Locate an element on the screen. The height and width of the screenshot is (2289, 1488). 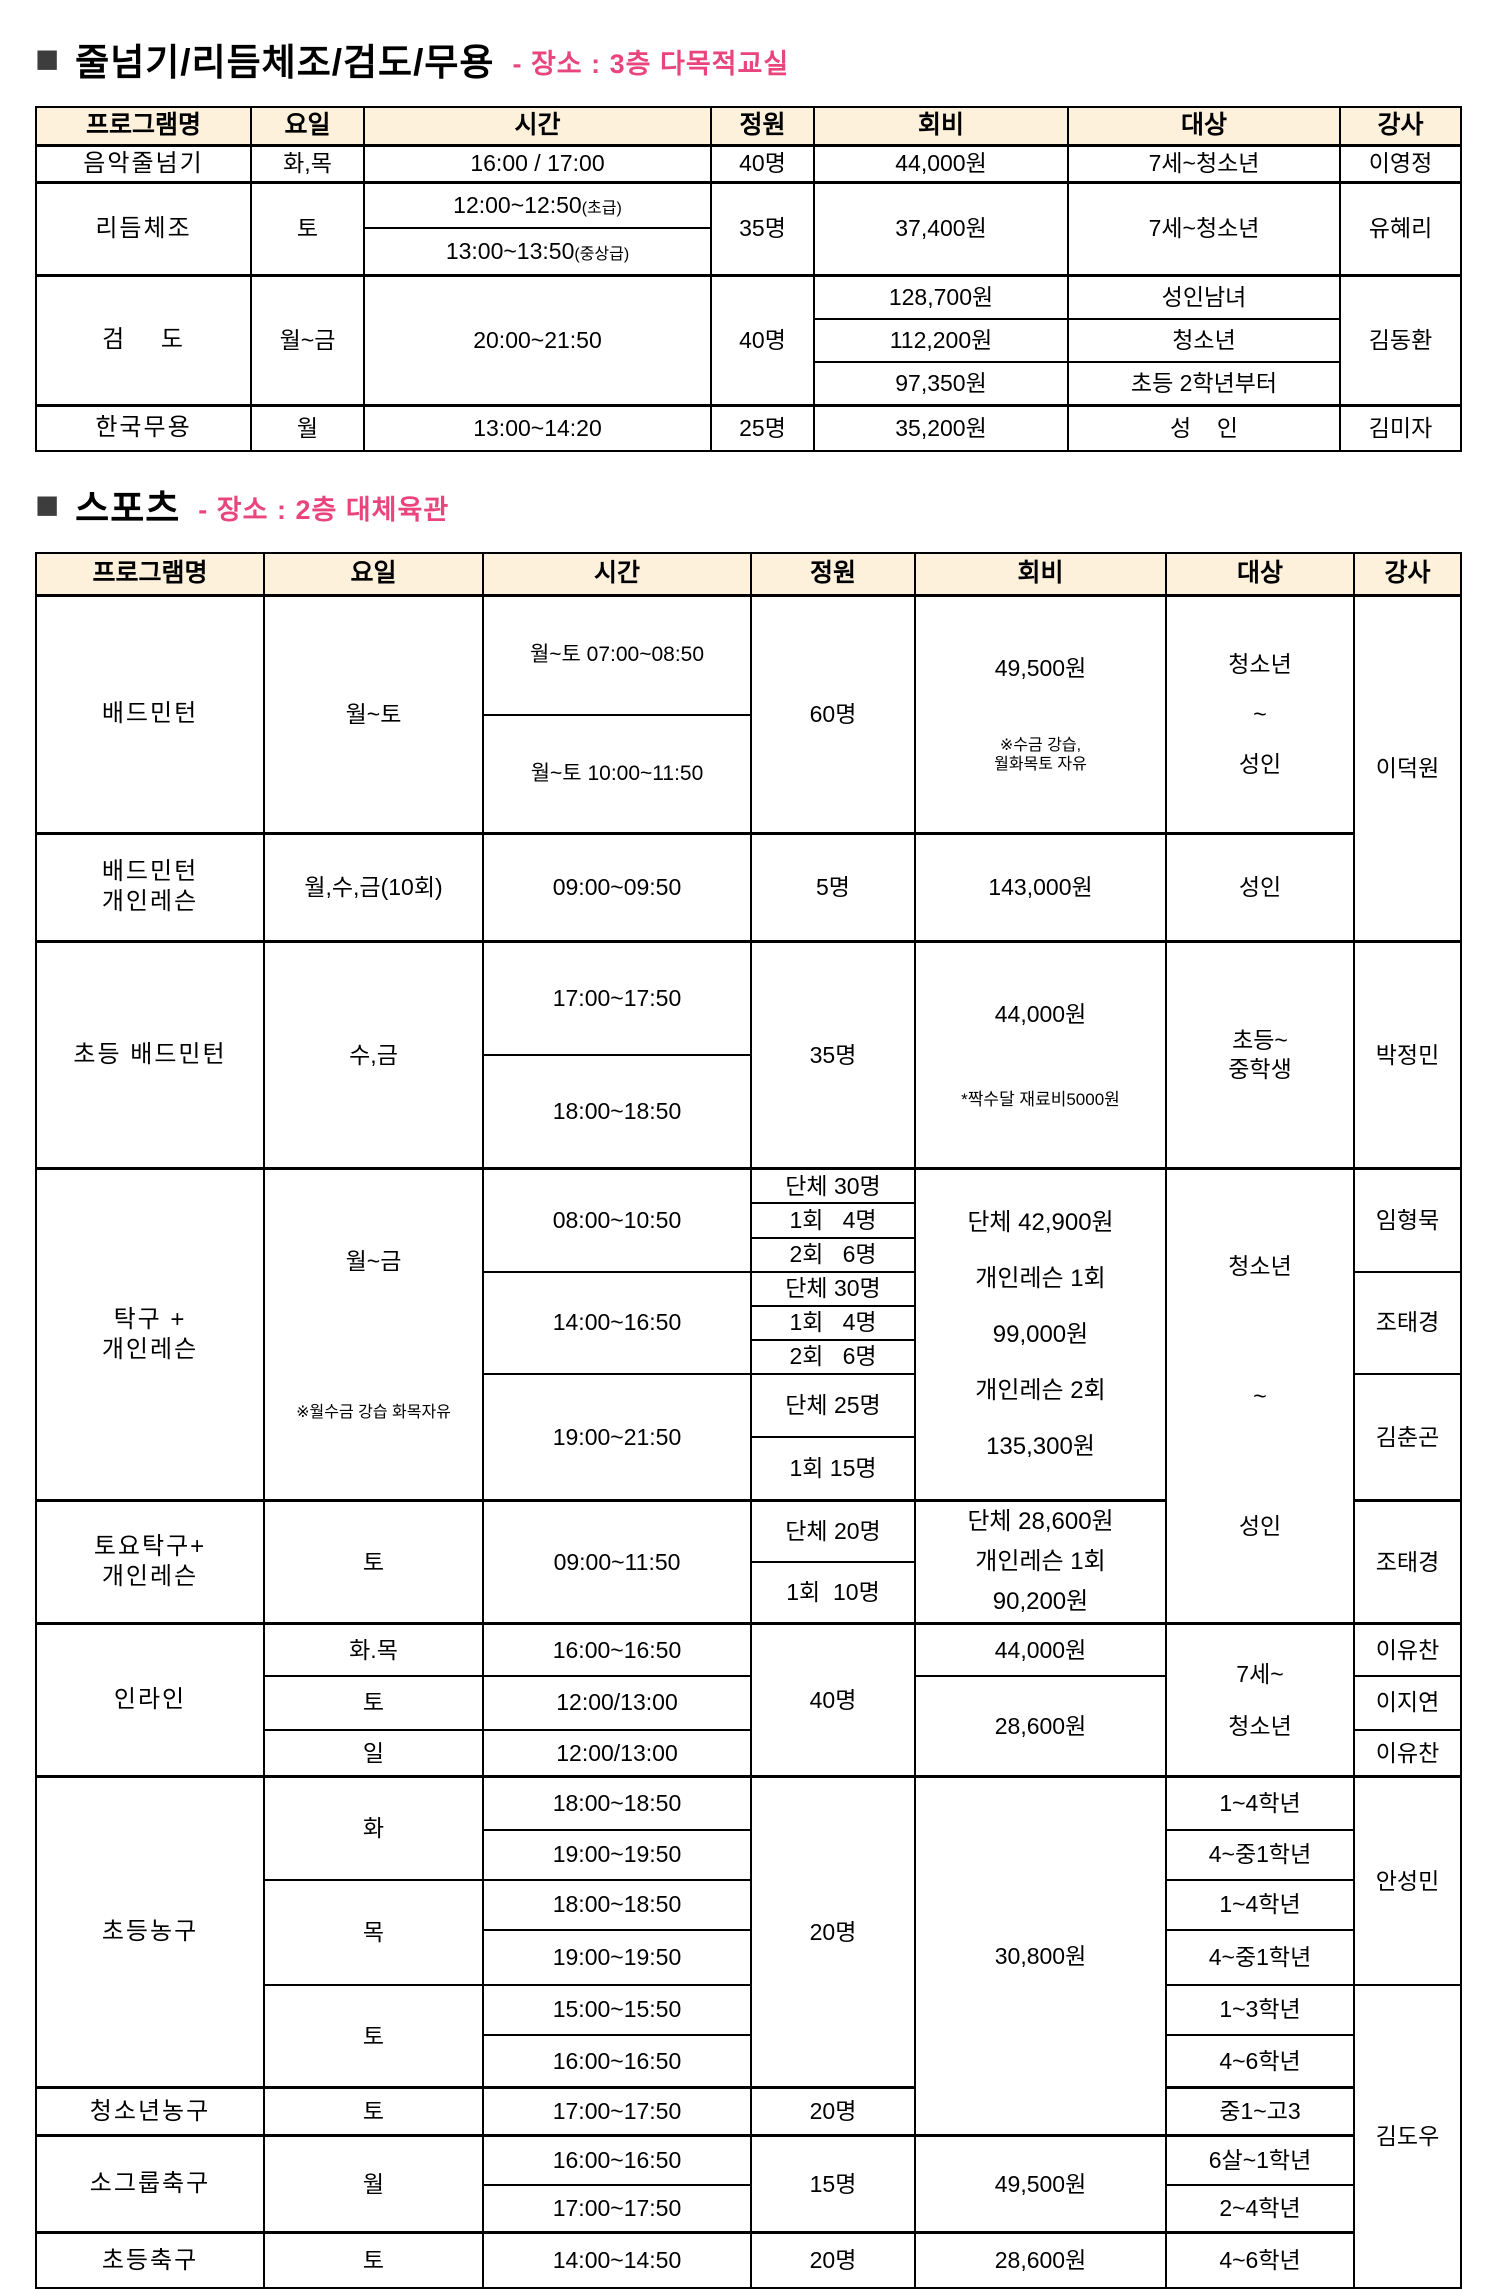
tabletennis-name: 탁구 + 개인레슨 is located at coordinates (150, 1334).